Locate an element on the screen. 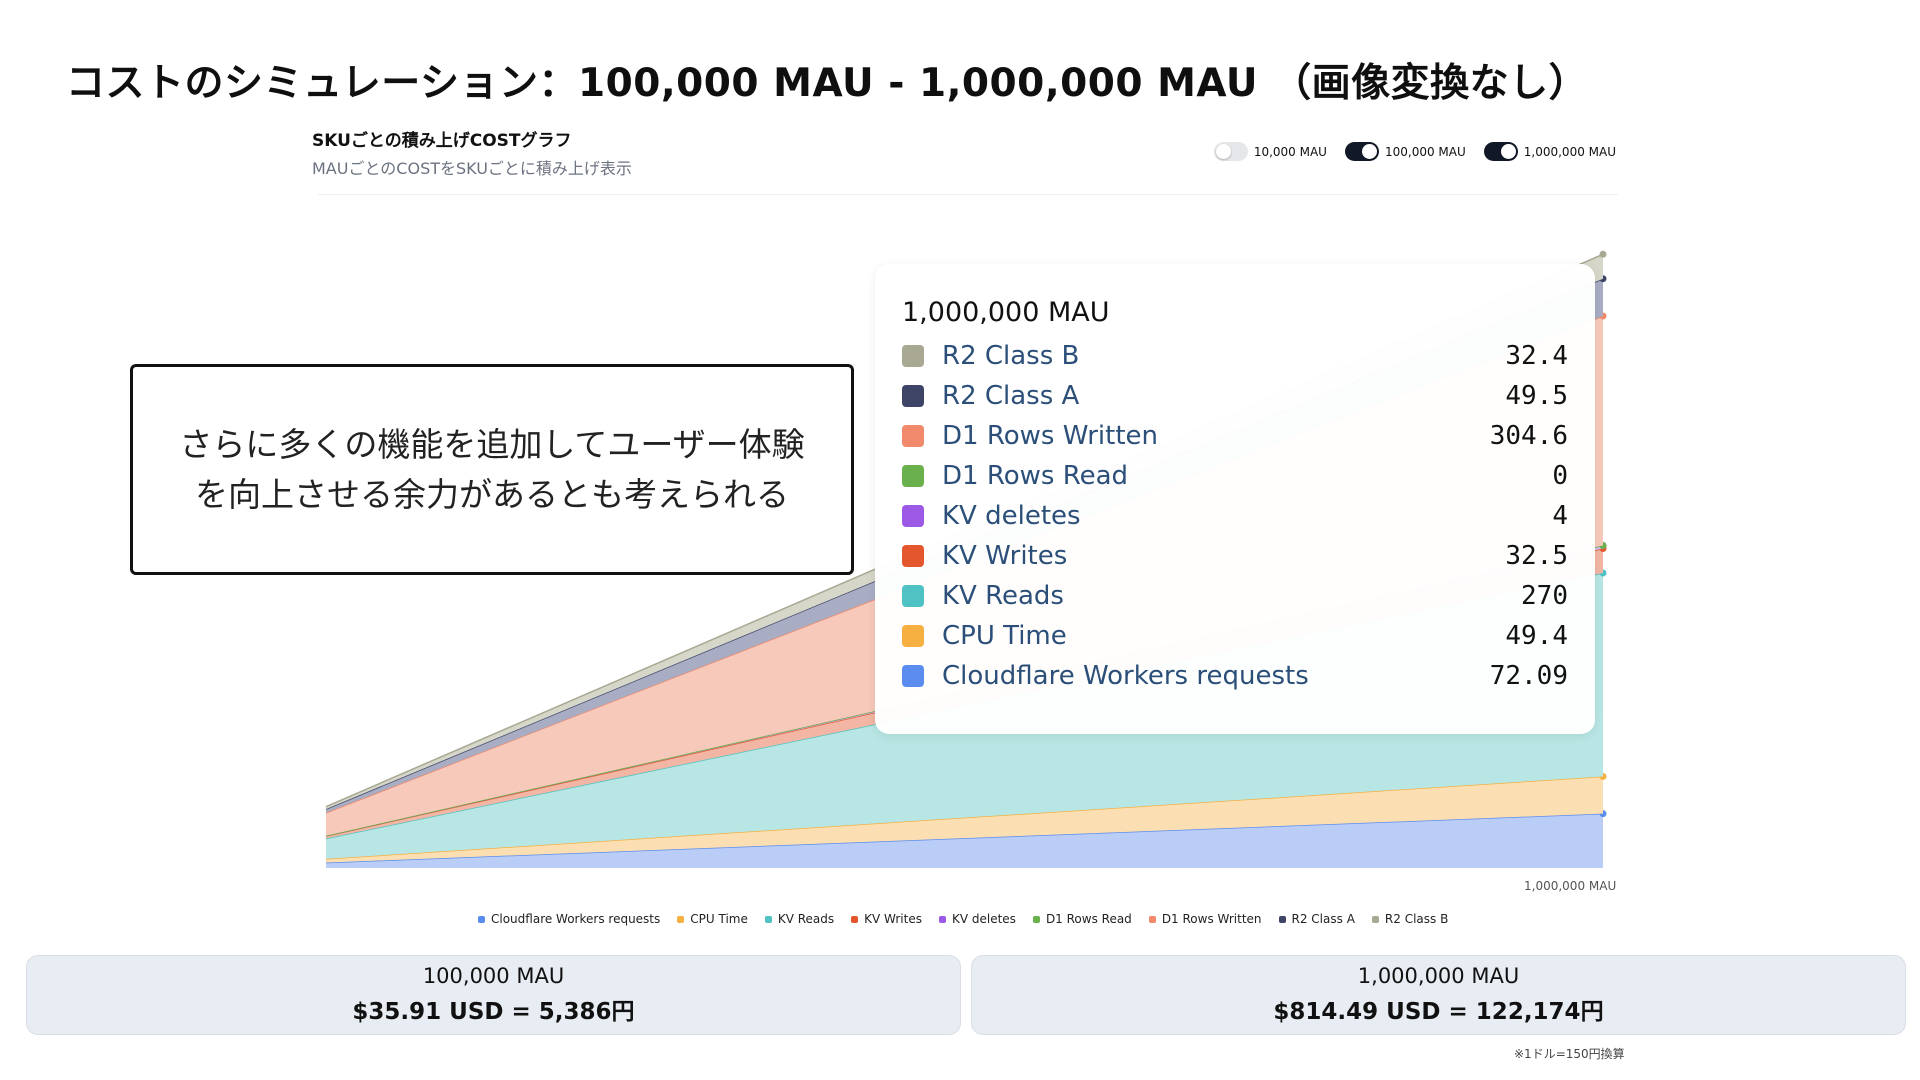  legend-item: R2 Class B is located at coordinates (1410, 919).